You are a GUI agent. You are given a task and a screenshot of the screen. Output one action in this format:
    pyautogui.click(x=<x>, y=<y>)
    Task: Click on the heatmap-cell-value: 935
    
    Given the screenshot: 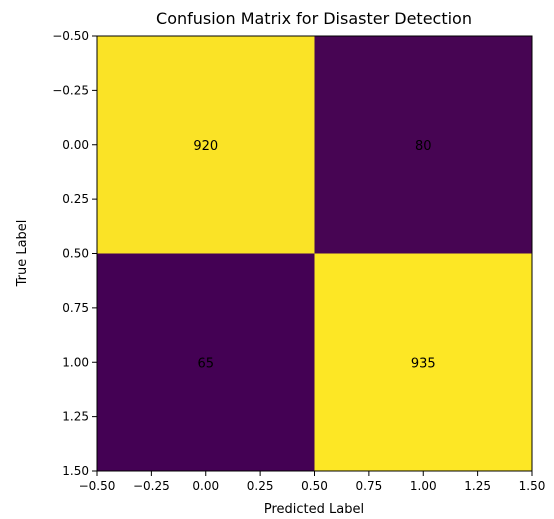 What is the action you would take?
    pyautogui.click(x=423, y=363)
    